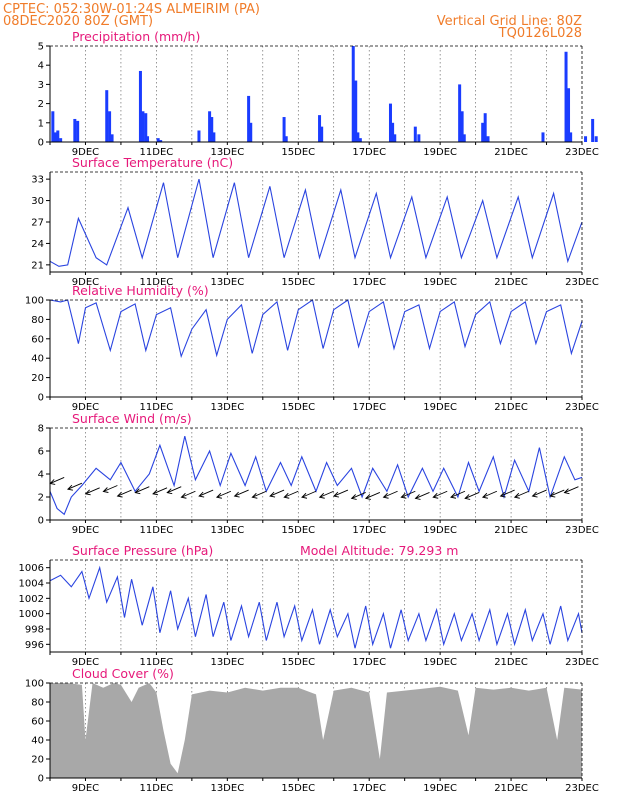 This screenshot has width=618, height=800. What do you see at coordinates (316, 730) in the screenshot?
I see `cloud-cover-area` at bounding box center [316, 730].